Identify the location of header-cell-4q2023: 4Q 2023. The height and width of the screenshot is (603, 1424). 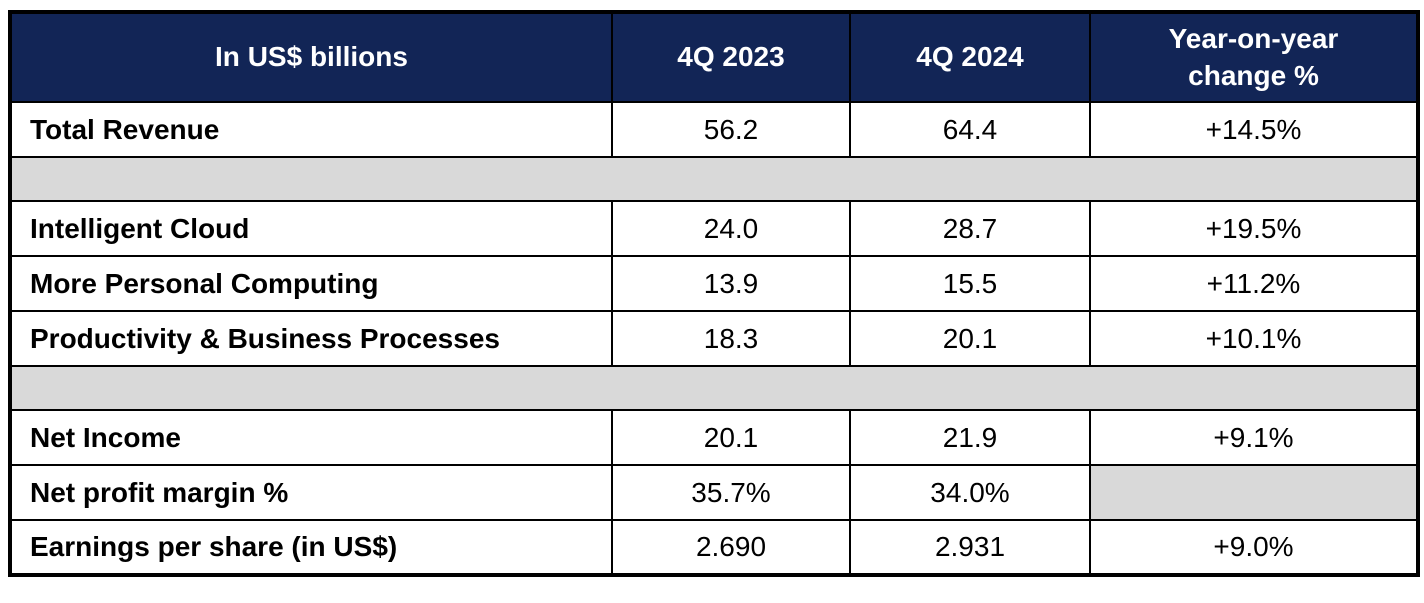
(731, 57).